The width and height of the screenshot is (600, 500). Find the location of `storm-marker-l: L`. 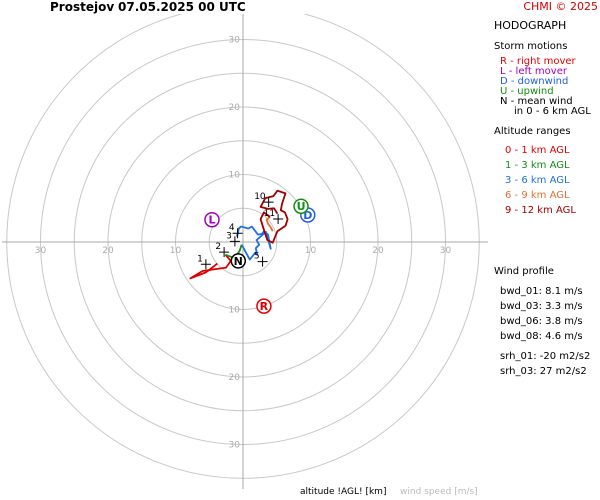

storm-marker-l: L is located at coordinates (211, 220).